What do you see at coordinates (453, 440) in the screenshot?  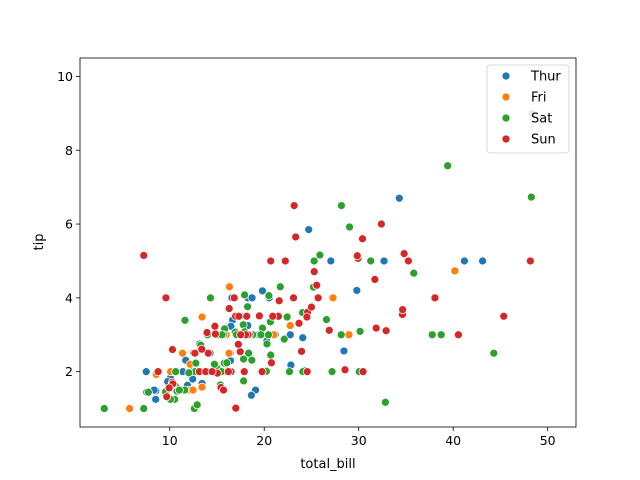 I see `x-tick-label-40: 40` at bounding box center [453, 440].